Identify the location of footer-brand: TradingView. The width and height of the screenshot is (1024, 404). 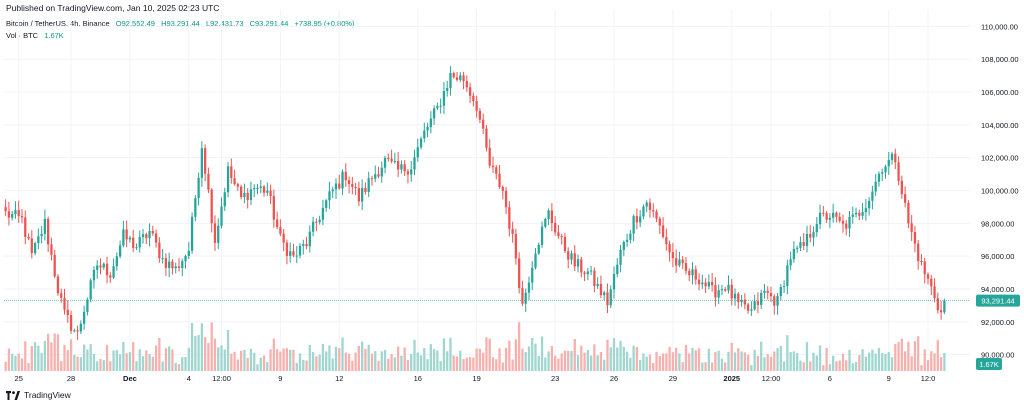
(38, 395).